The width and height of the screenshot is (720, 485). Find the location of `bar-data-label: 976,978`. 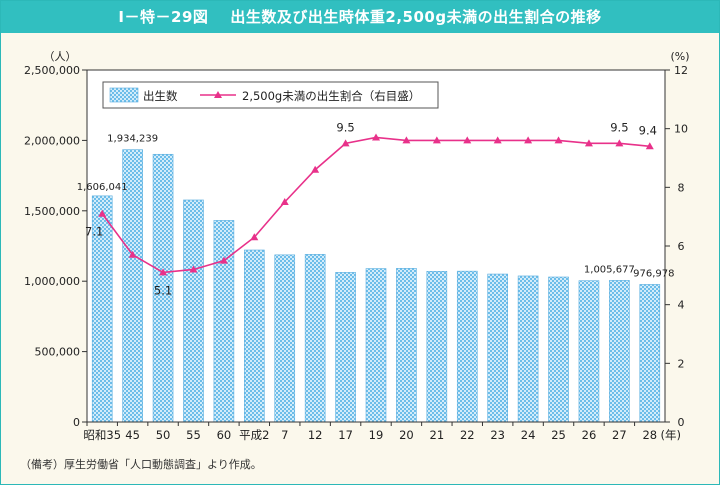

bar-data-label: 976,978 is located at coordinates (653, 273).